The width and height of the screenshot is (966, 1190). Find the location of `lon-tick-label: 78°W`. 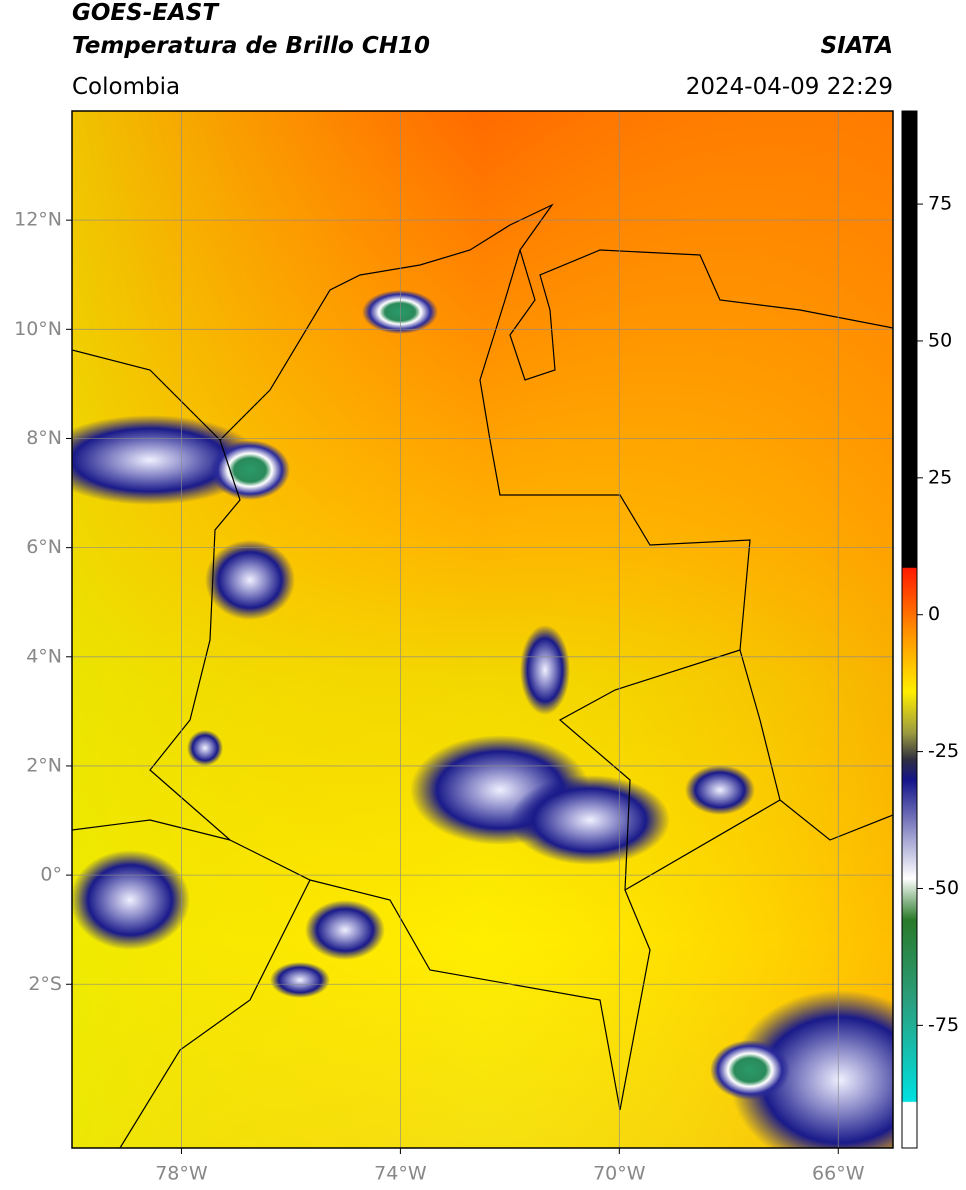

lon-tick-label: 78°W is located at coordinates (181, 1174).